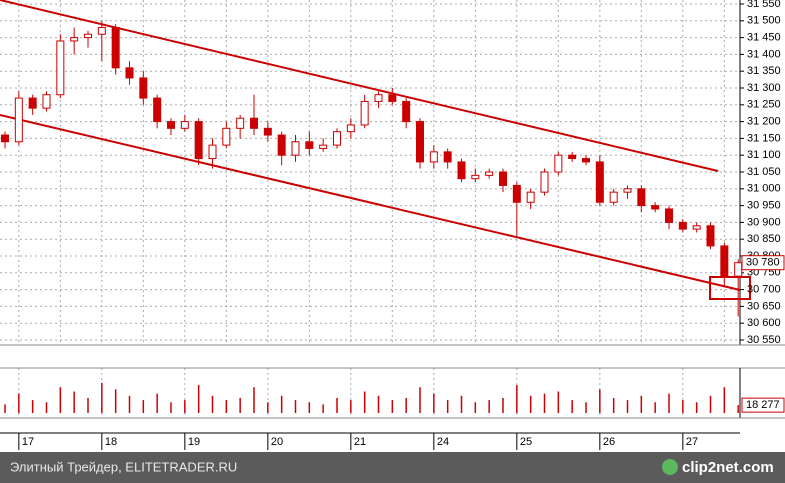 The width and height of the screenshot is (785, 483). Describe the element at coordinates (764, 122) in the screenshot. I see `y-tick-label: 31 200` at that location.